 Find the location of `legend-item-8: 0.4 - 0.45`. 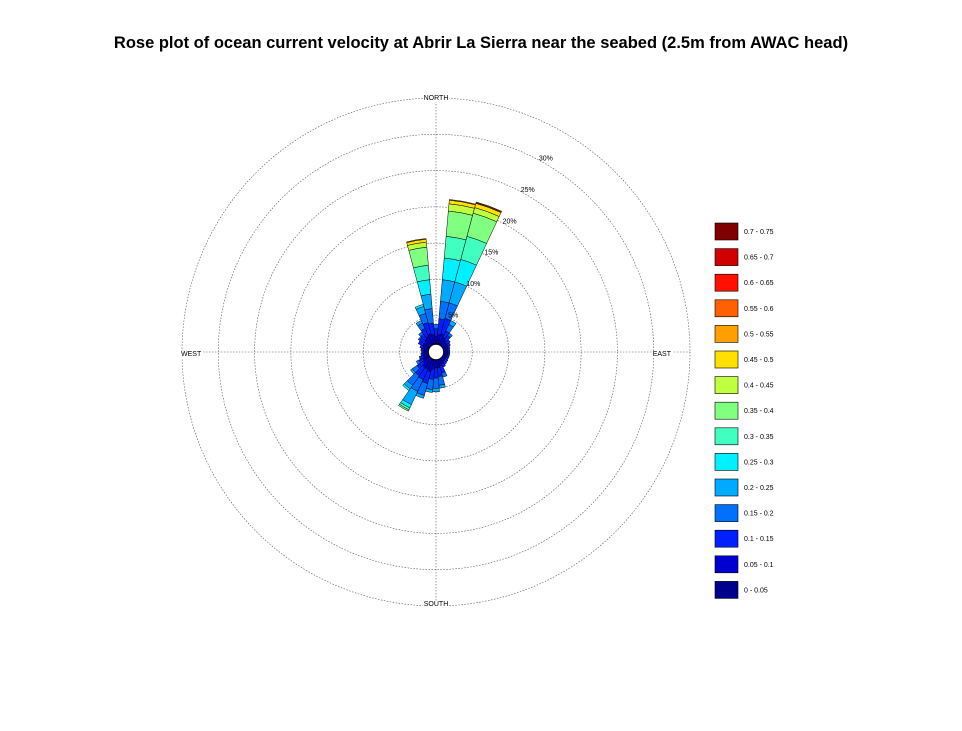

legend-item-8: 0.4 - 0.45 is located at coordinates (744, 385).